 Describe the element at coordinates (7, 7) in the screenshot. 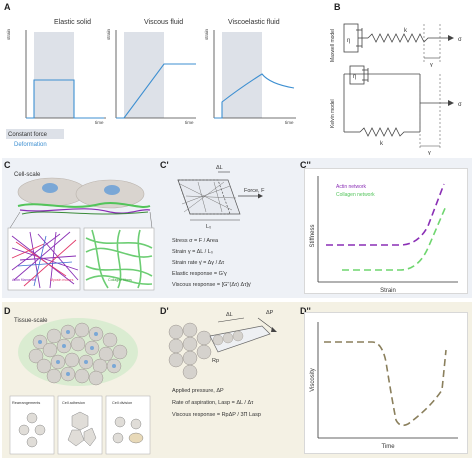

I see `panel-a-letter: A` at that location.